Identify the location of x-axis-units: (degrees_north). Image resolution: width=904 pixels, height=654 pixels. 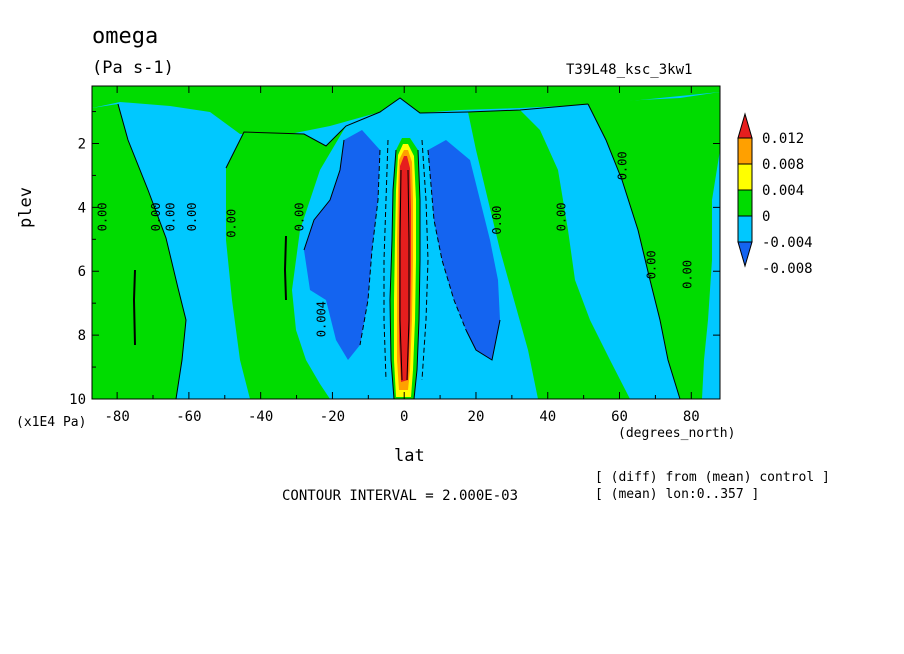
(677, 433).